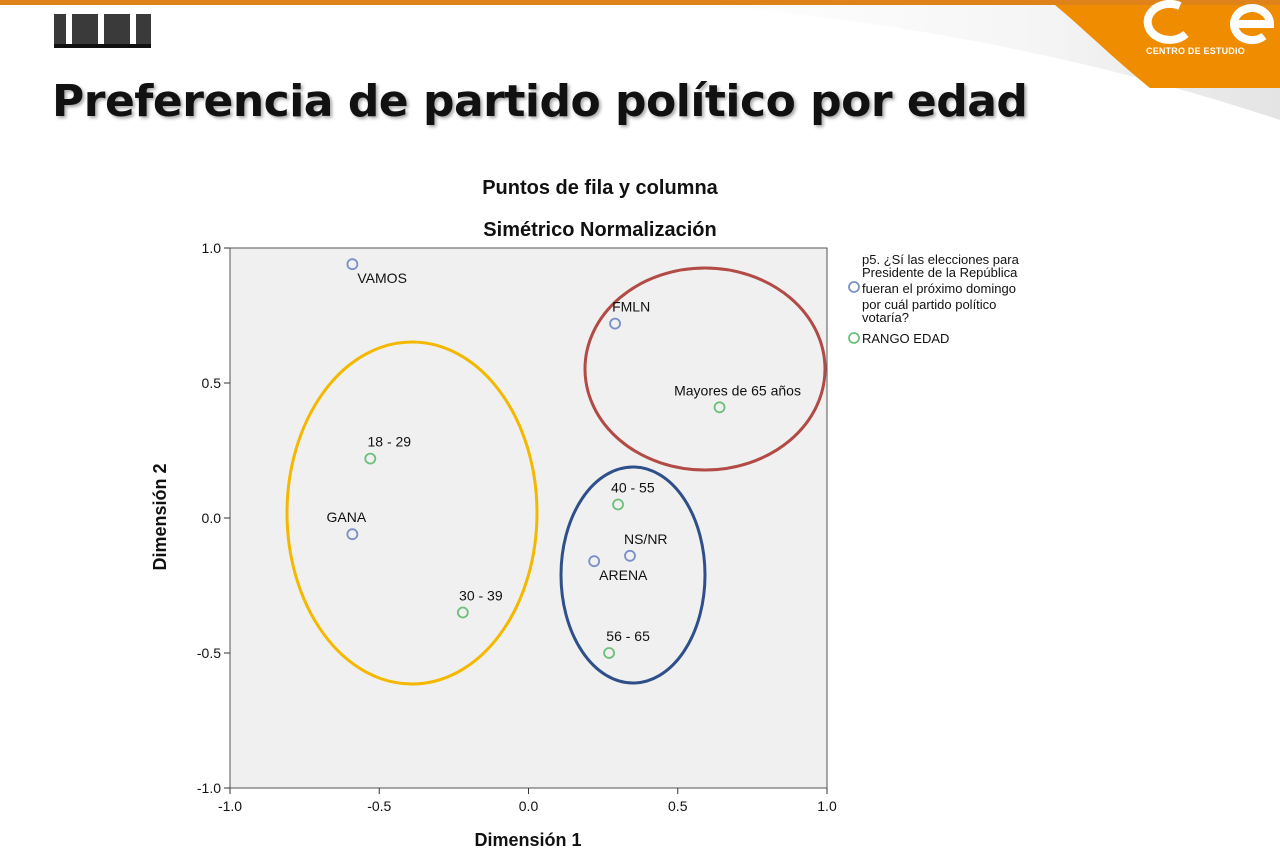 The height and width of the screenshot is (866, 1280). Describe the element at coordinates (347, 517) in the screenshot. I see `point-label: GANA` at that location.